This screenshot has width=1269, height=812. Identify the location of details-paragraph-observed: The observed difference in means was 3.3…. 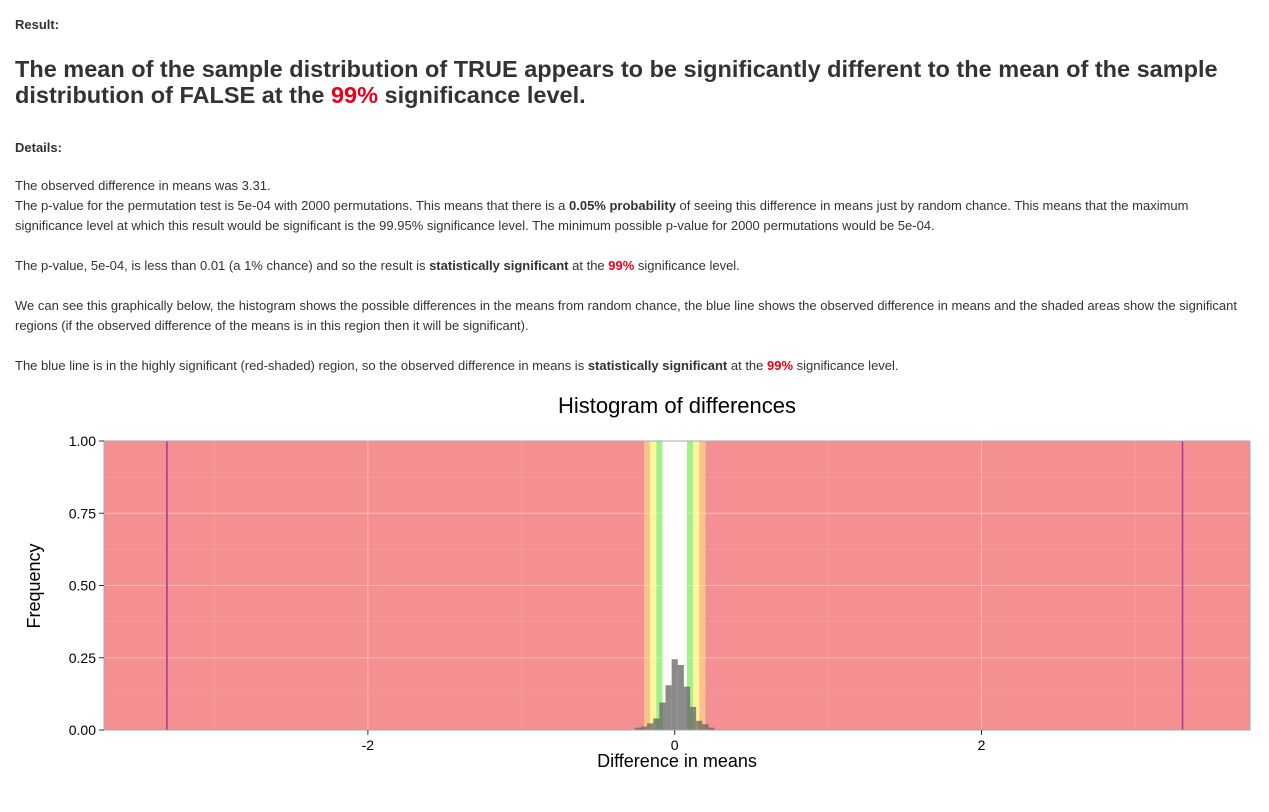
(635, 206).